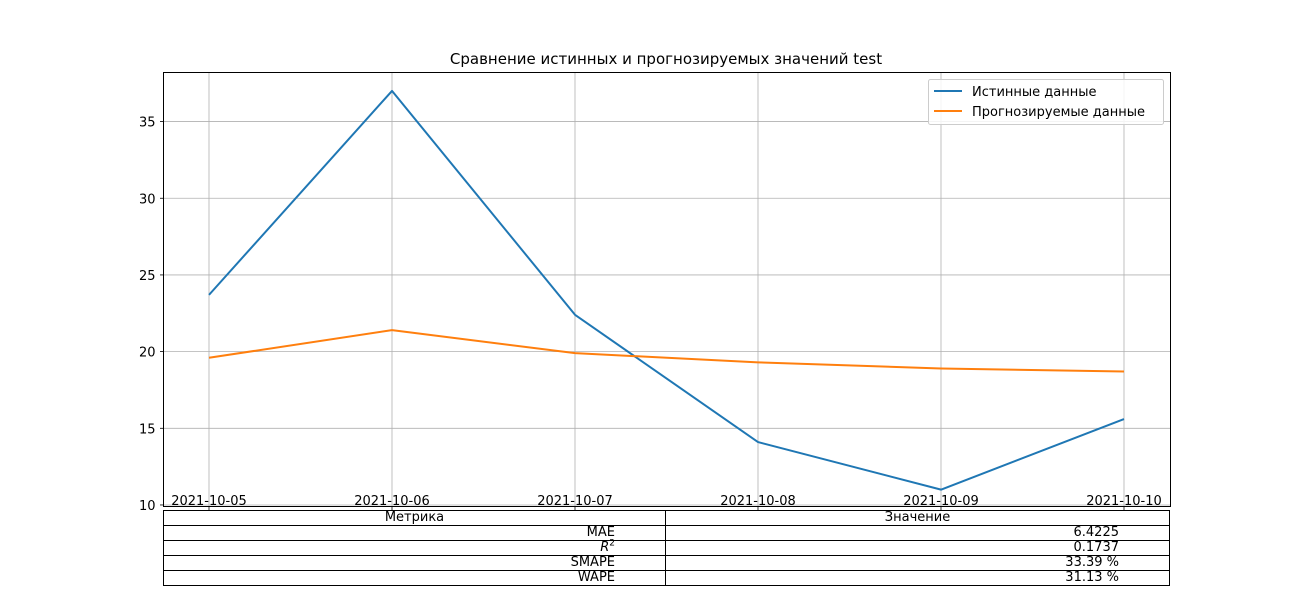 The width and height of the screenshot is (1300, 600). What do you see at coordinates (414, 563) in the screenshot?
I see `metric-name: SMAPE` at bounding box center [414, 563].